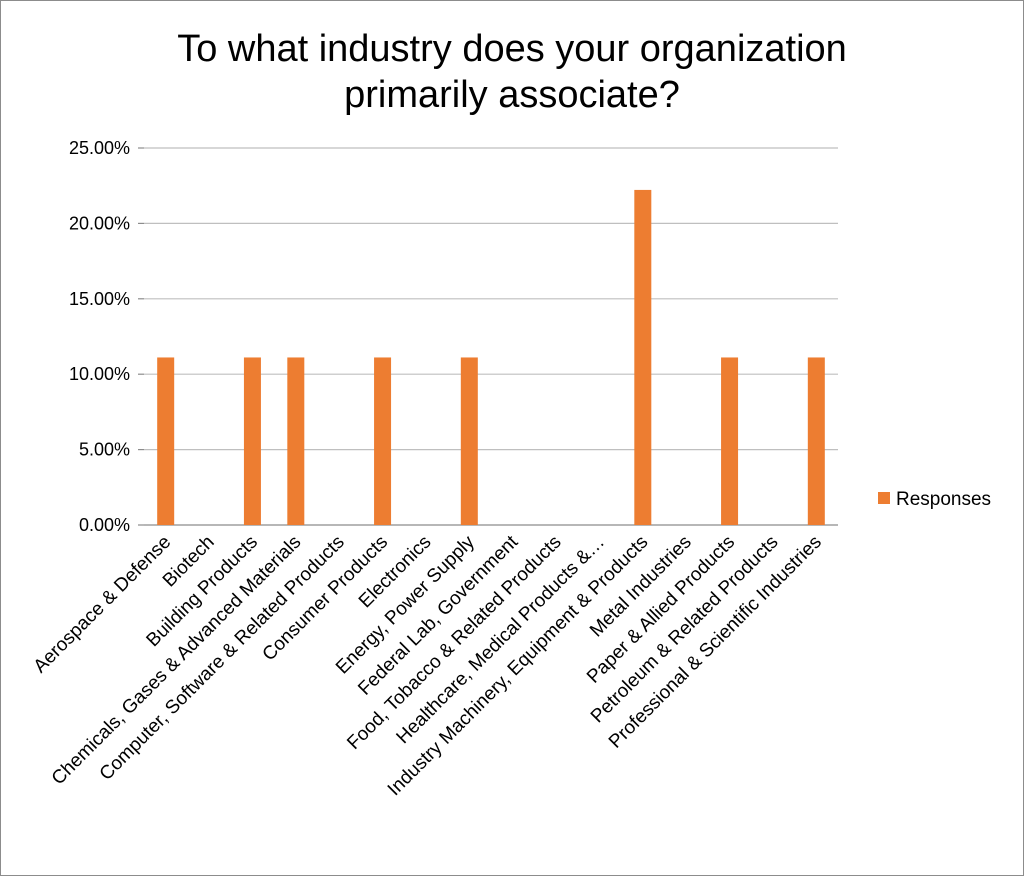 This screenshot has height=876, width=1024. I want to click on y-tick-label: 25.00%, so click(99, 148).